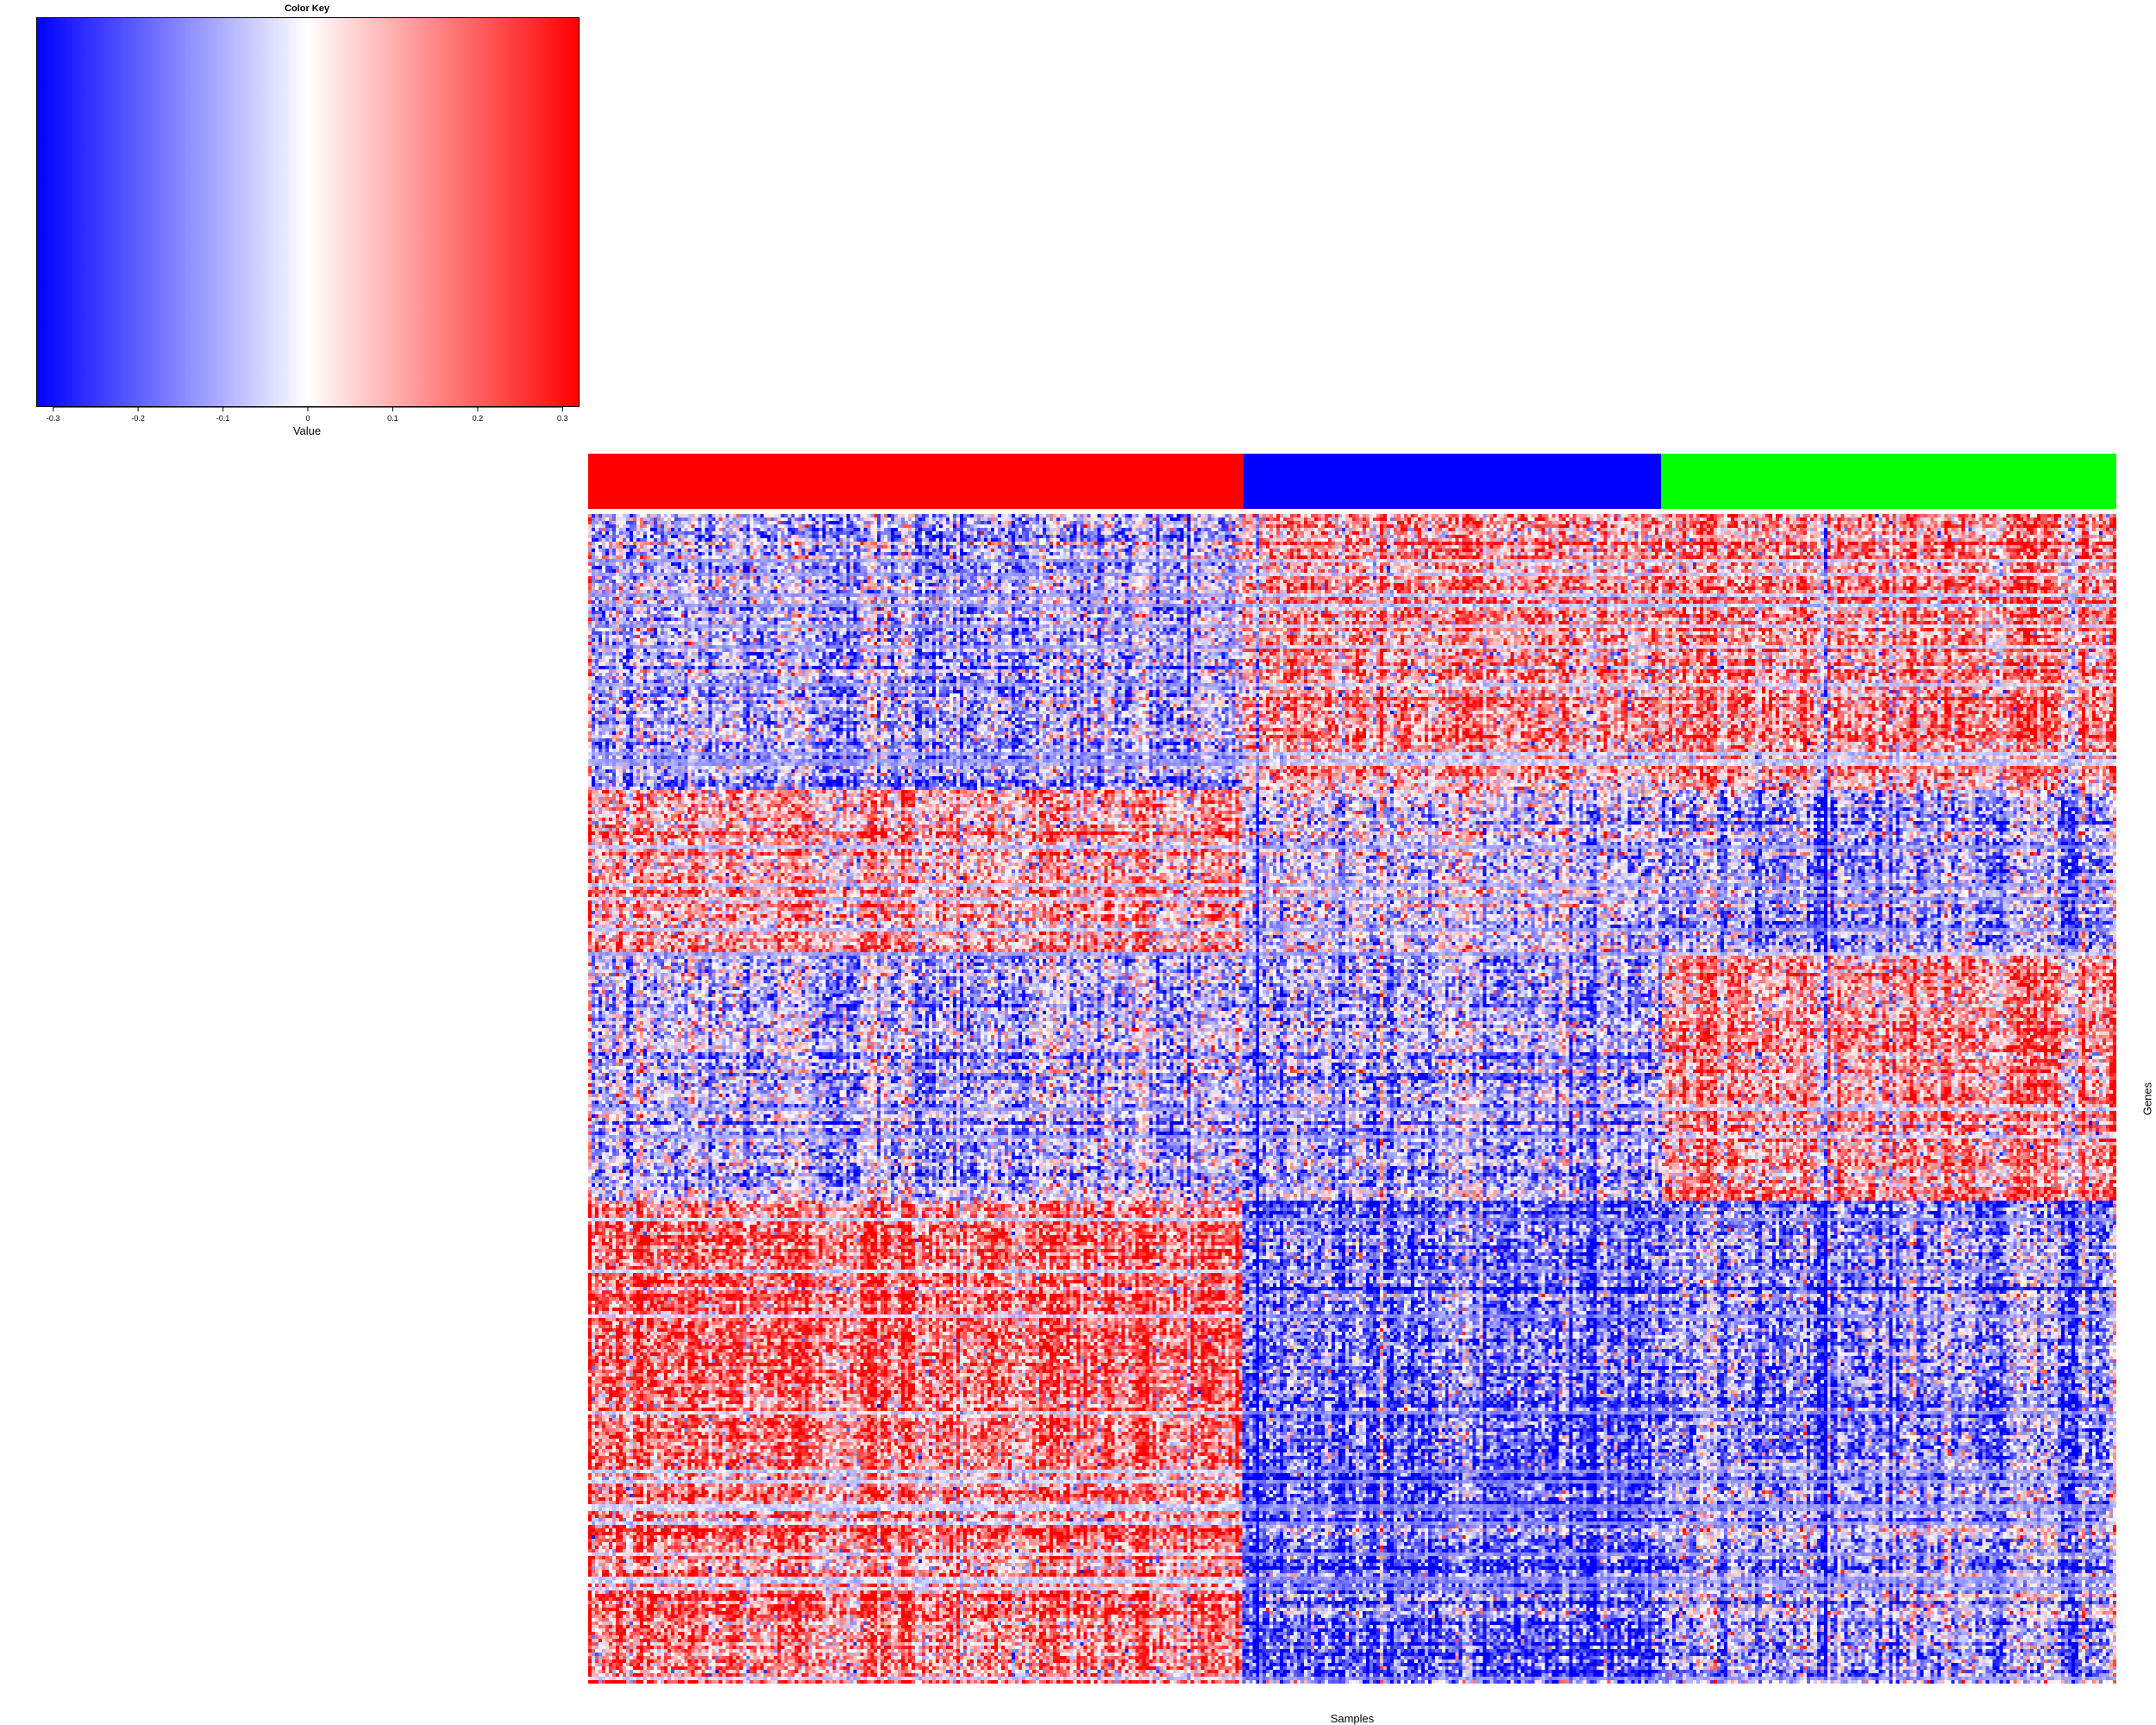 Image resolution: width=2156 pixels, height=1725 pixels. I want to click on color-key-tick-label: 0, so click(307, 419).